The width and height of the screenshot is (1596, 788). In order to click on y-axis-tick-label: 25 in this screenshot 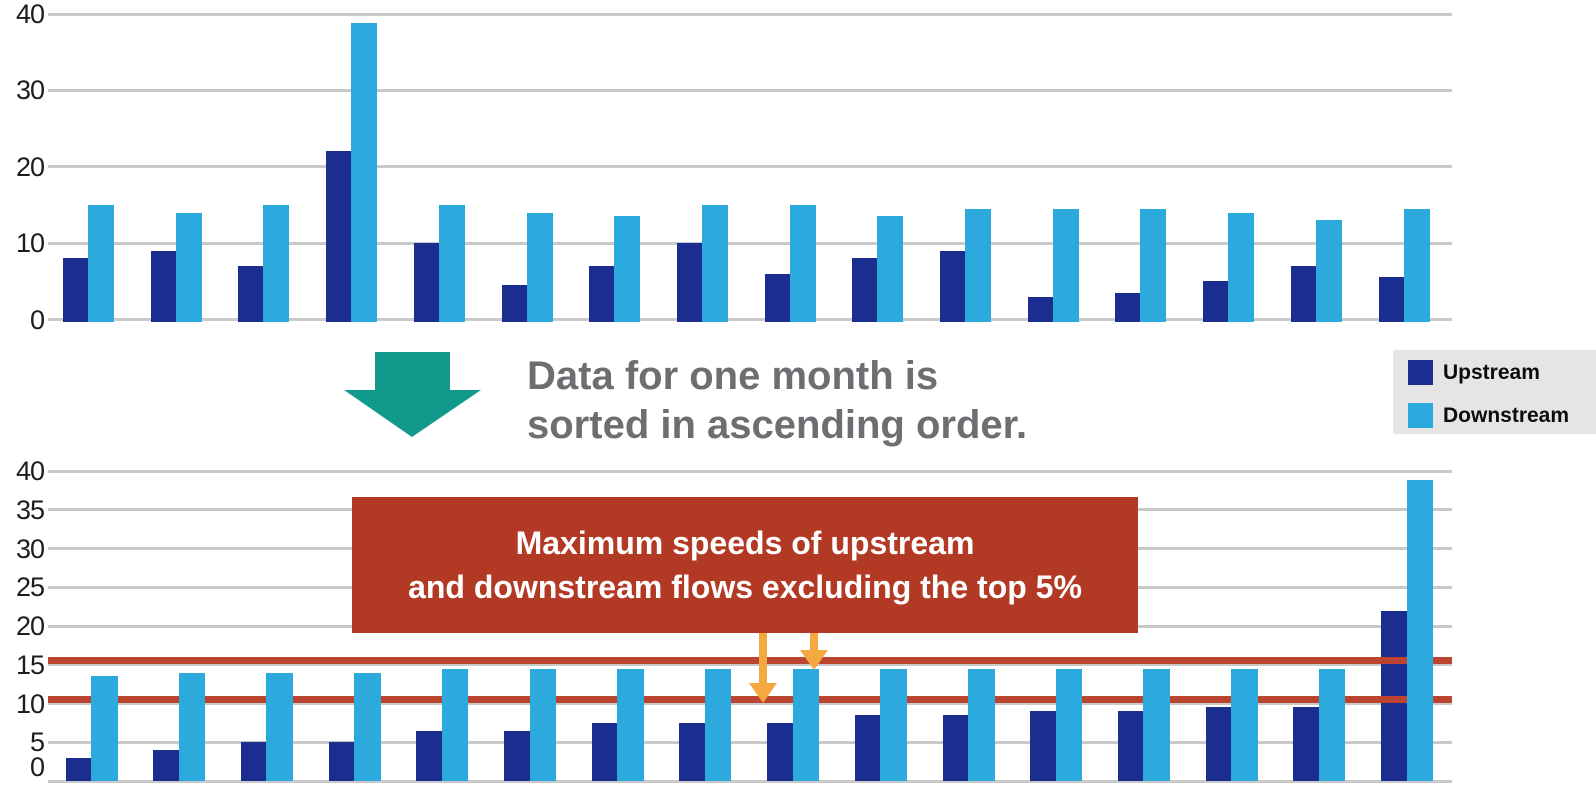, I will do `click(30, 587)`.